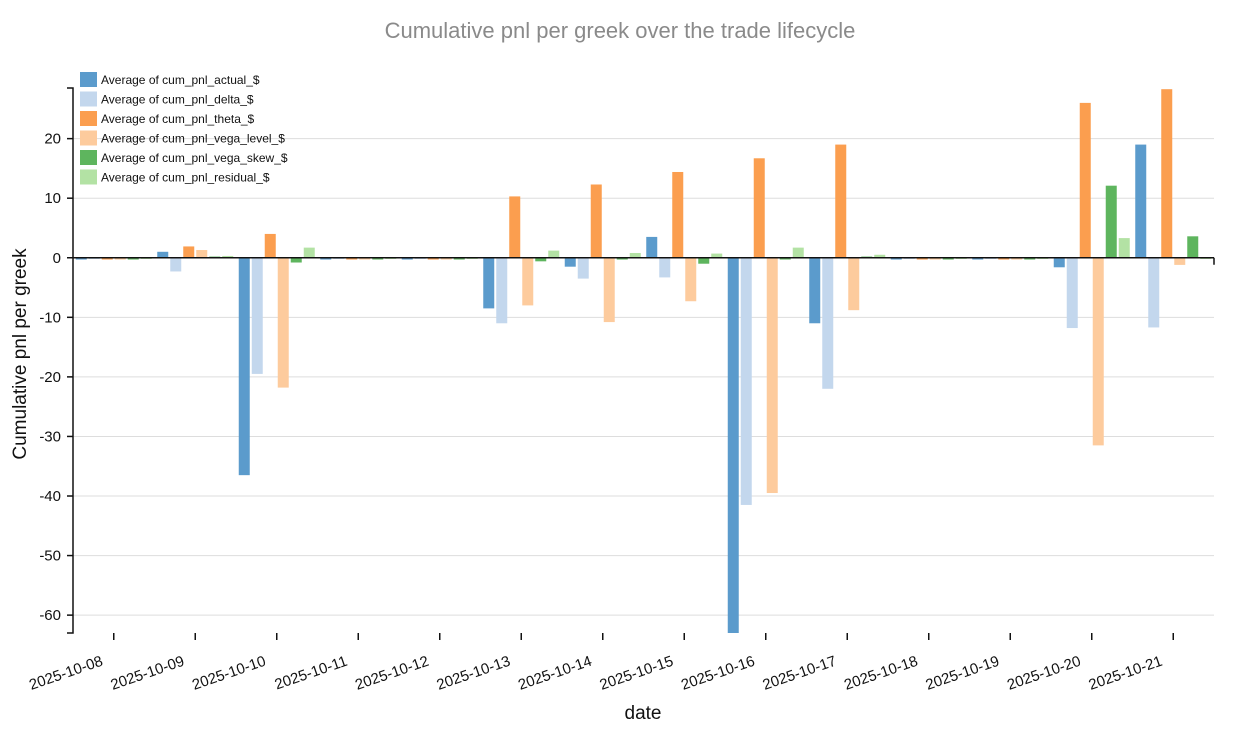 This screenshot has height=742, width=1240. I want to click on legend-item: Average of cum_pnl_residual_$, so click(175, 177).